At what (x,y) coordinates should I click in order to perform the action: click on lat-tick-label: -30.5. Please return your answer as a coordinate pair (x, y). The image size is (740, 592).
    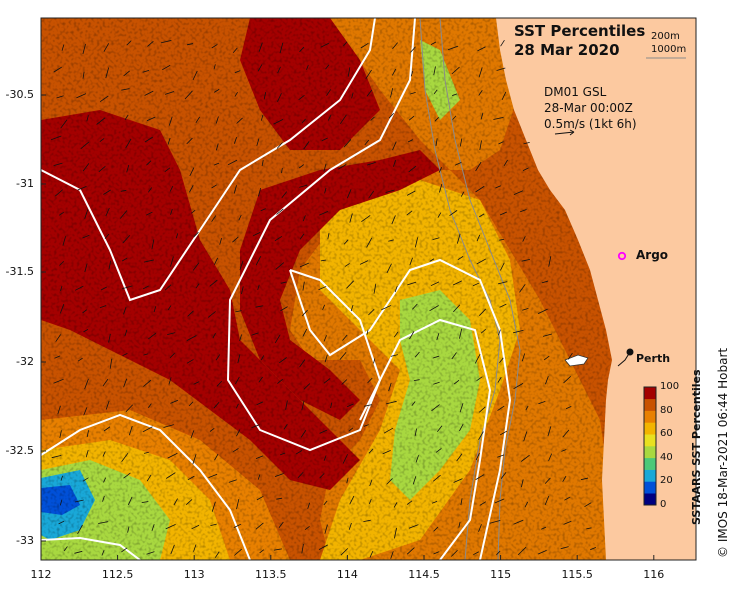
    Looking at the image, I should click on (19, 94).